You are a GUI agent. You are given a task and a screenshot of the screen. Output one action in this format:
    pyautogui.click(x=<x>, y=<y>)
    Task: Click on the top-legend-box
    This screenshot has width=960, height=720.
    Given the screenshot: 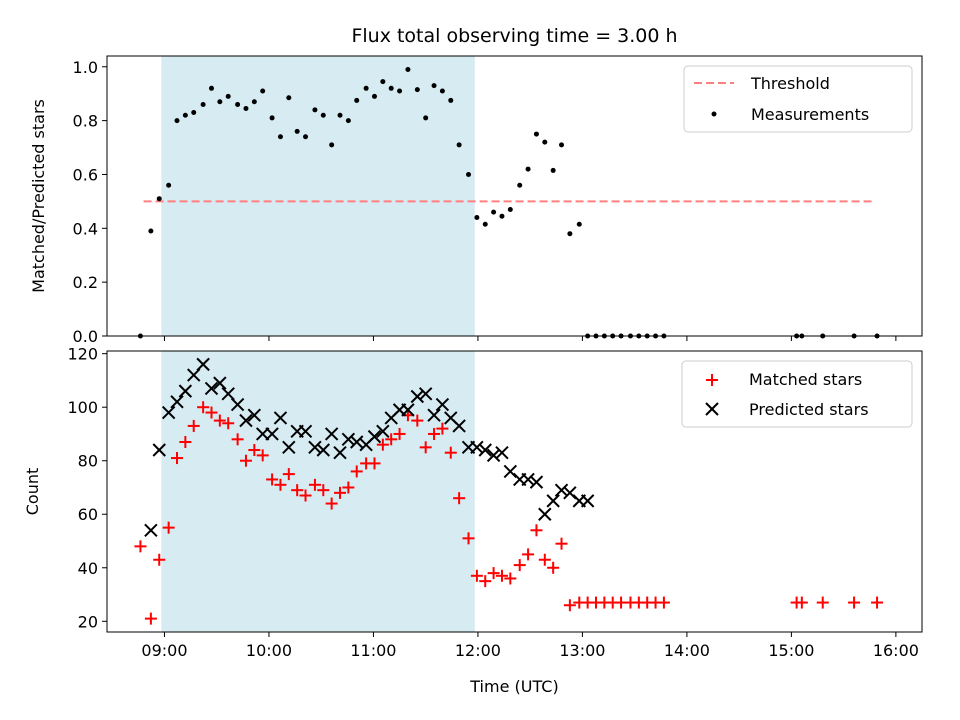 What is the action you would take?
    pyautogui.click(x=798, y=99)
    